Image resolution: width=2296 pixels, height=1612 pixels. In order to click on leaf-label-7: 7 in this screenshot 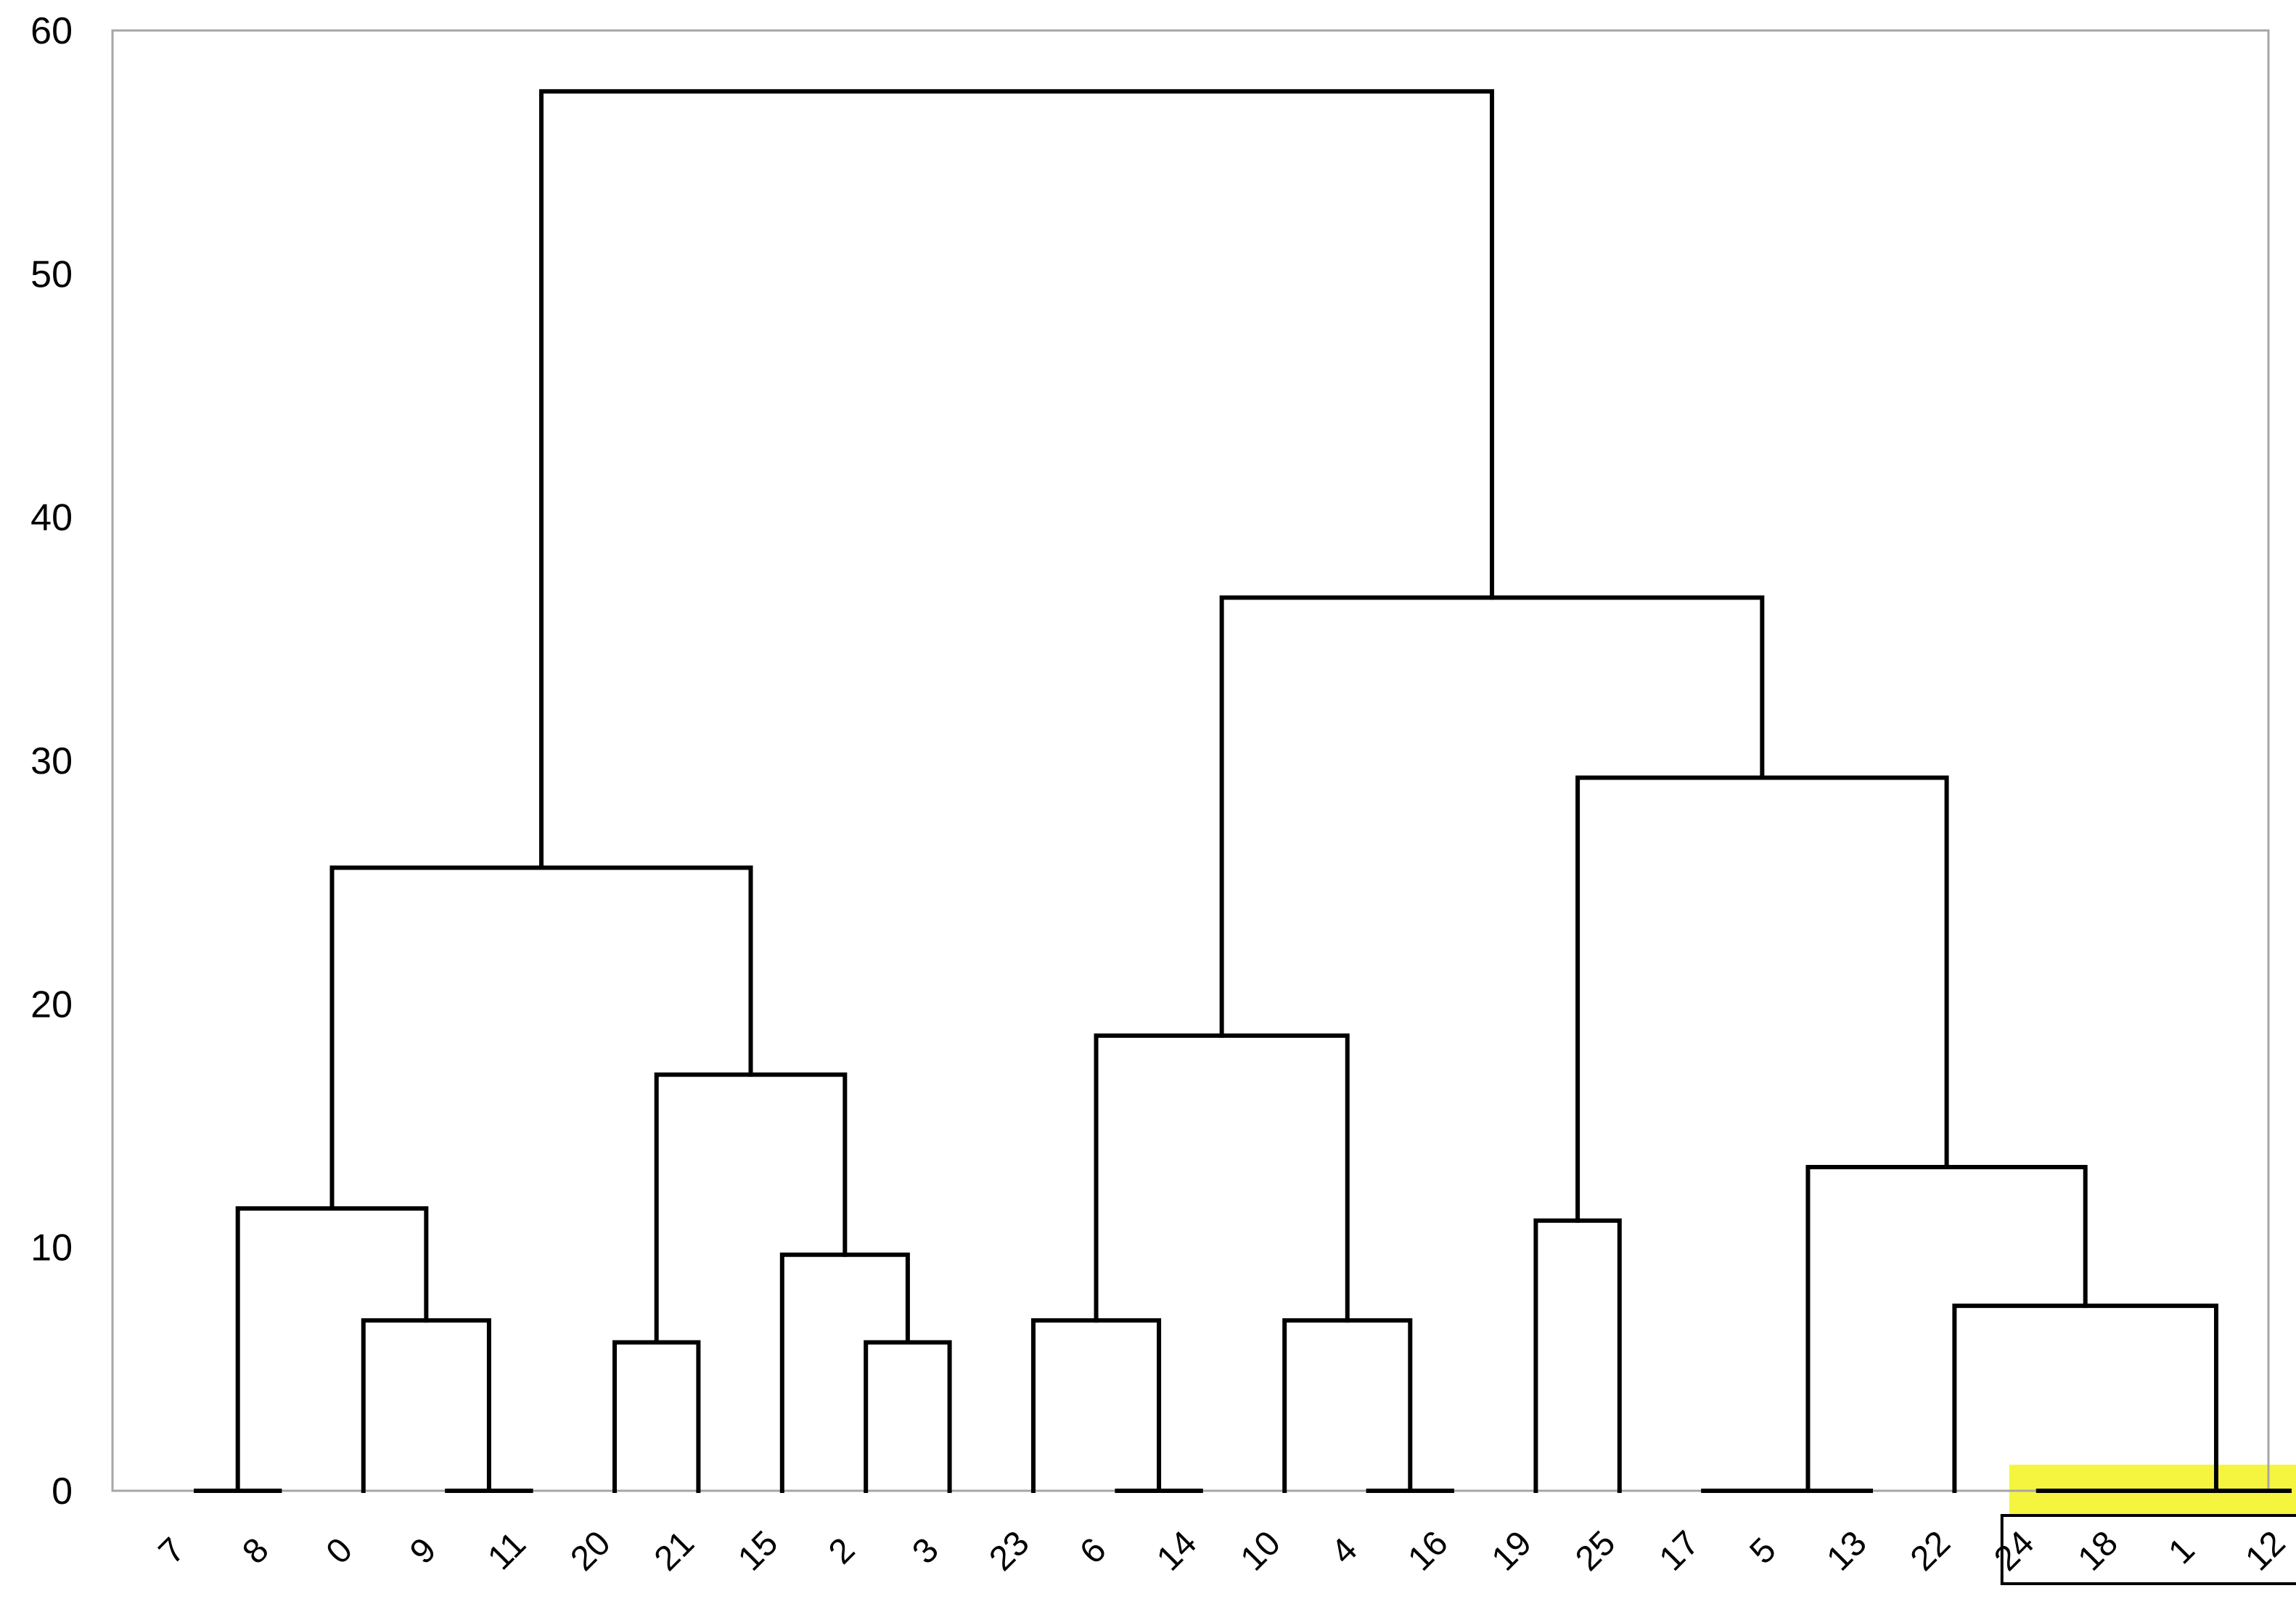, I will do `click(172, 1551)`.